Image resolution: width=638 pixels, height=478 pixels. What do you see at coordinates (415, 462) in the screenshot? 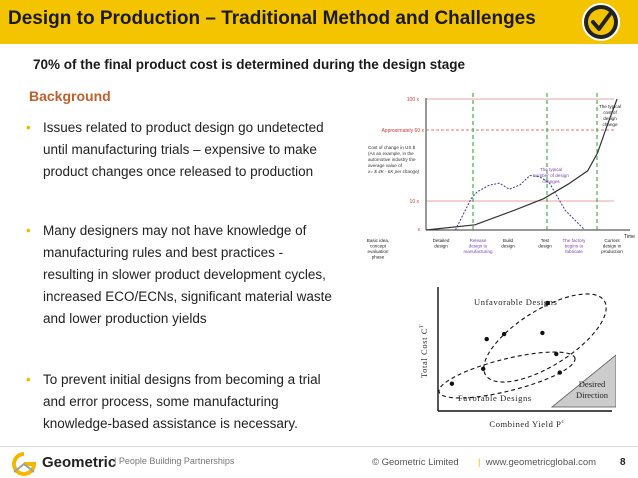
I see `copyright: © Geometric Limited` at bounding box center [415, 462].